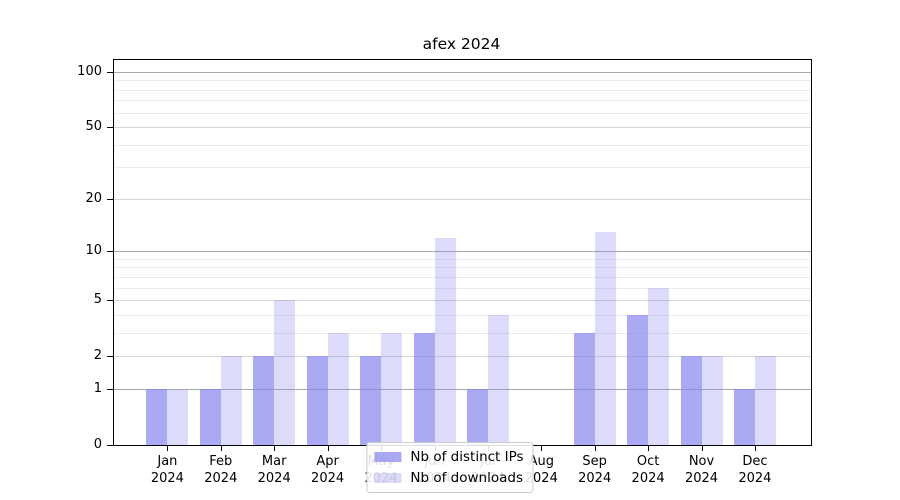 This screenshot has height=500, width=900. Describe the element at coordinates (755, 461) in the screenshot. I see `x-tick-label-line: Dec` at that location.